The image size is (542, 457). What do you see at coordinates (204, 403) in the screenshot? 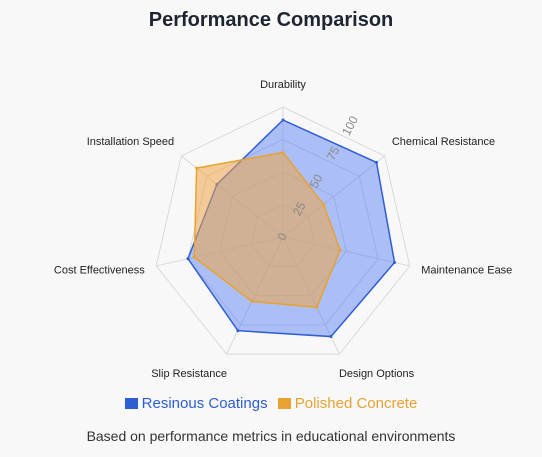
I see `legend-label: Resinous Coatings` at bounding box center [204, 403].